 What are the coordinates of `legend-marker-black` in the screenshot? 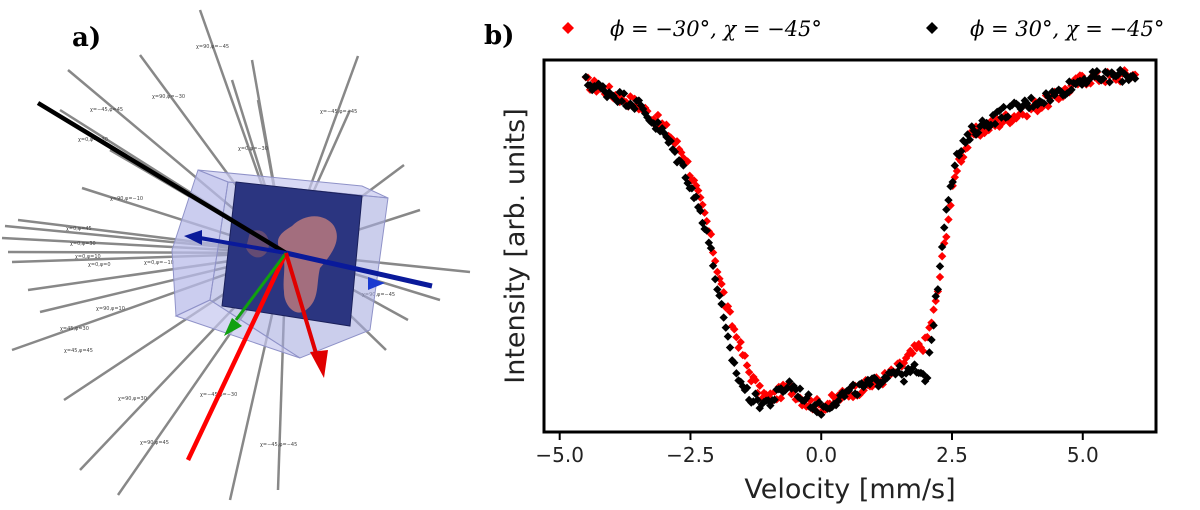 It's located at (932, 28).